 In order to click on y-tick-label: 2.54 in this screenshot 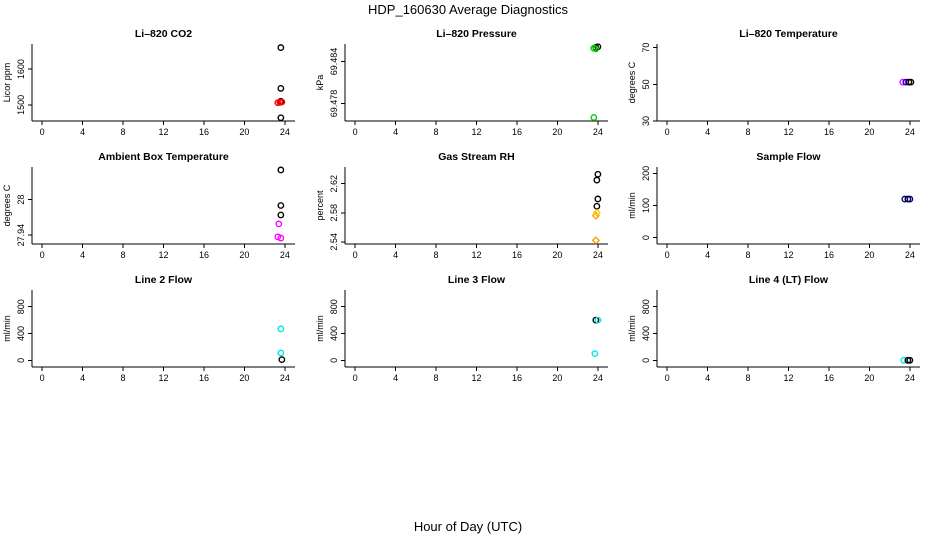, I will do `click(334, 242)`.